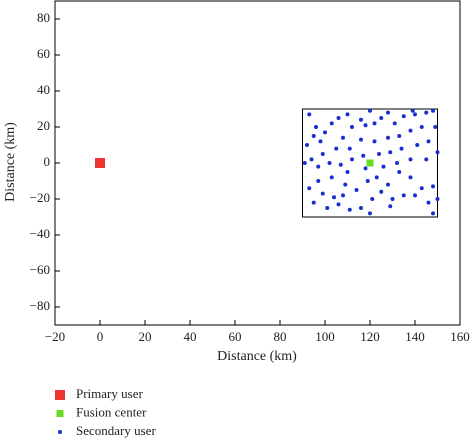 This screenshot has width=474, height=445. I want to click on y-tick-label: −60, so click(40, 269).